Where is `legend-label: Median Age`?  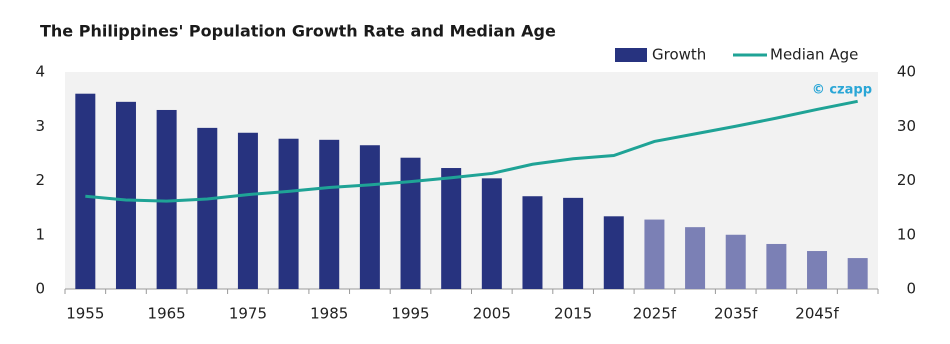 legend-label: Median Age is located at coordinates (814, 55).